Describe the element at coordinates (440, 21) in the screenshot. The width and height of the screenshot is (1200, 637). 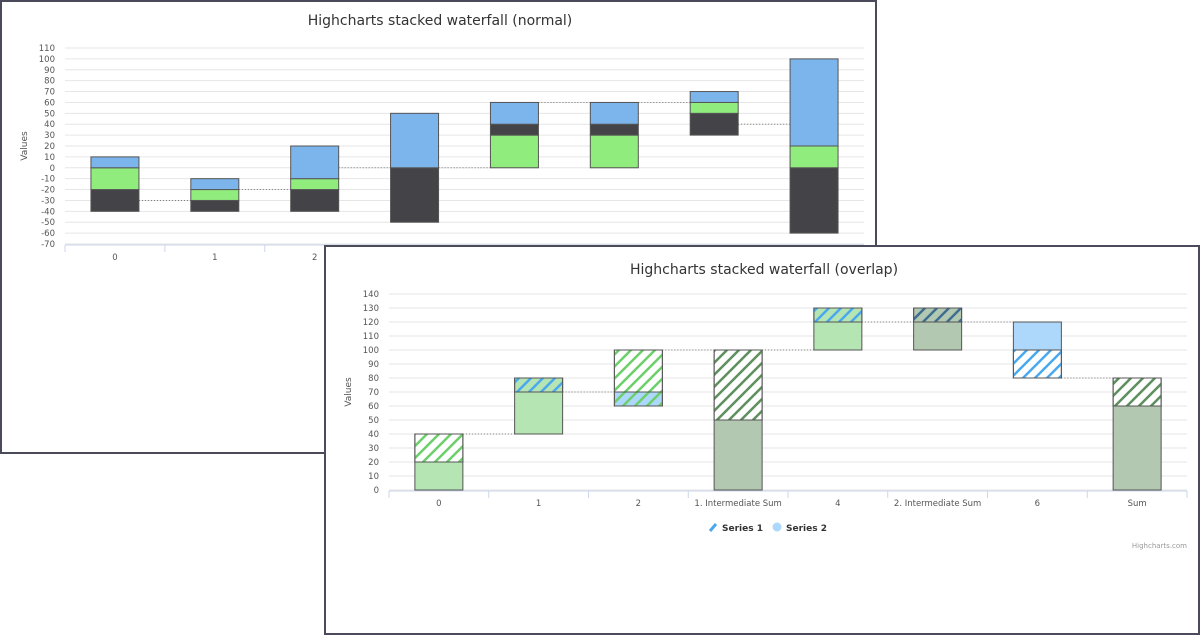
I see `chart-title: Highcharts stacked waterfall (normal)` at that location.